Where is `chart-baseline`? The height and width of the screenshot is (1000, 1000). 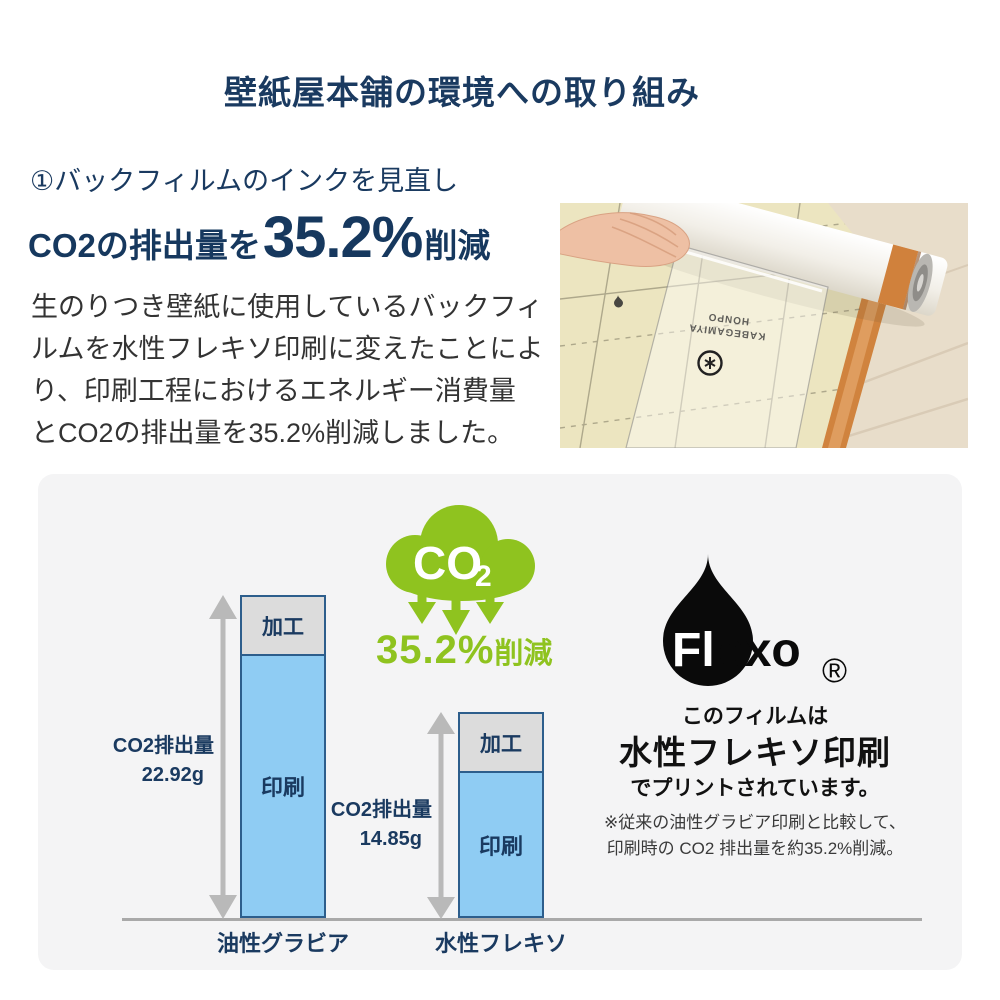
chart-baseline is located at coordinates (522, 919).